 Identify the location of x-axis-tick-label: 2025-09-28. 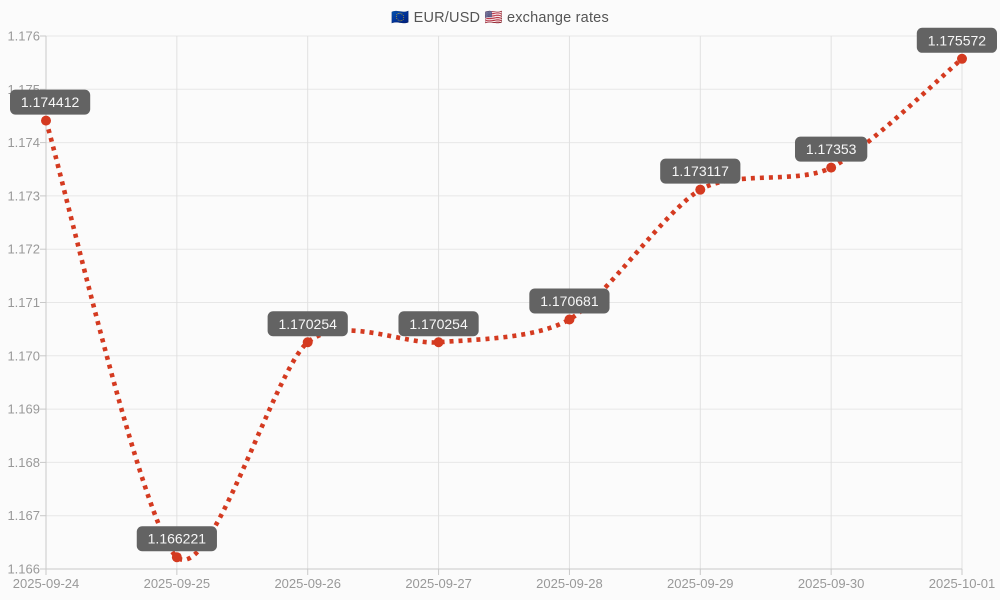
(569, 583).